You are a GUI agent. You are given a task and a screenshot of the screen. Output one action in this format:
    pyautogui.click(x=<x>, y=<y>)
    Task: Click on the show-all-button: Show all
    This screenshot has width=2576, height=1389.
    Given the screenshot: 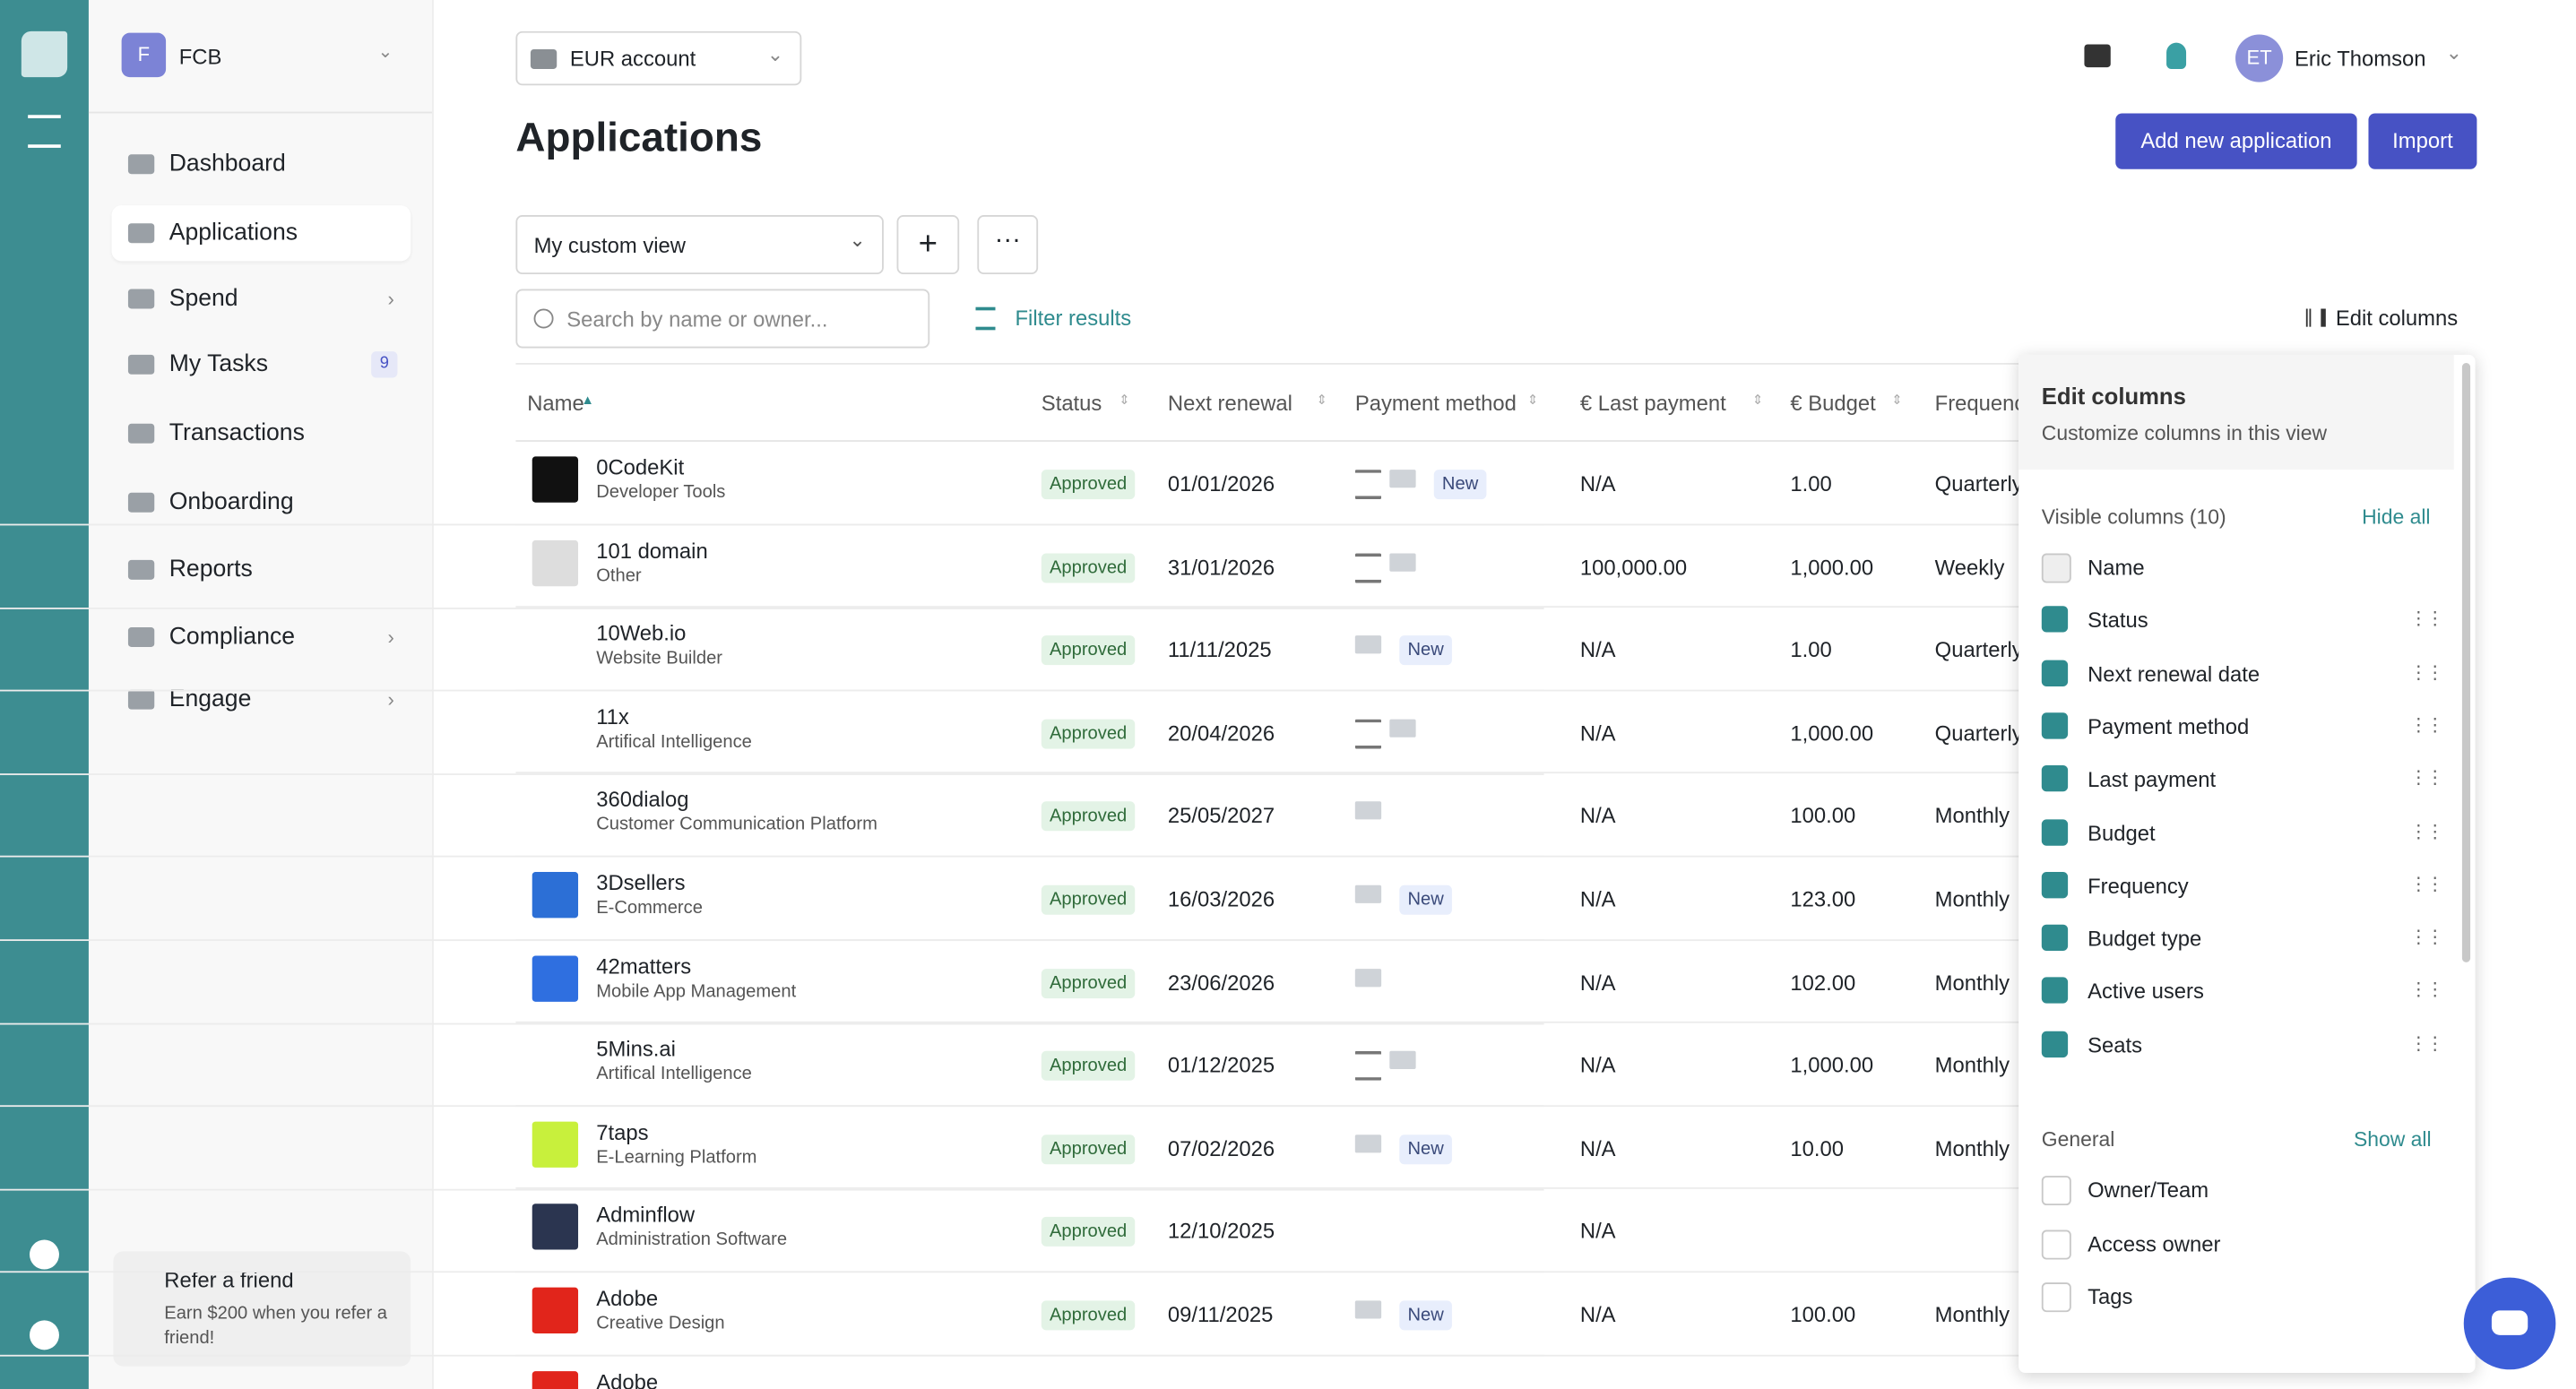 What is the action you would take?
    pyautogui.click(x=2393, y=1140)
    